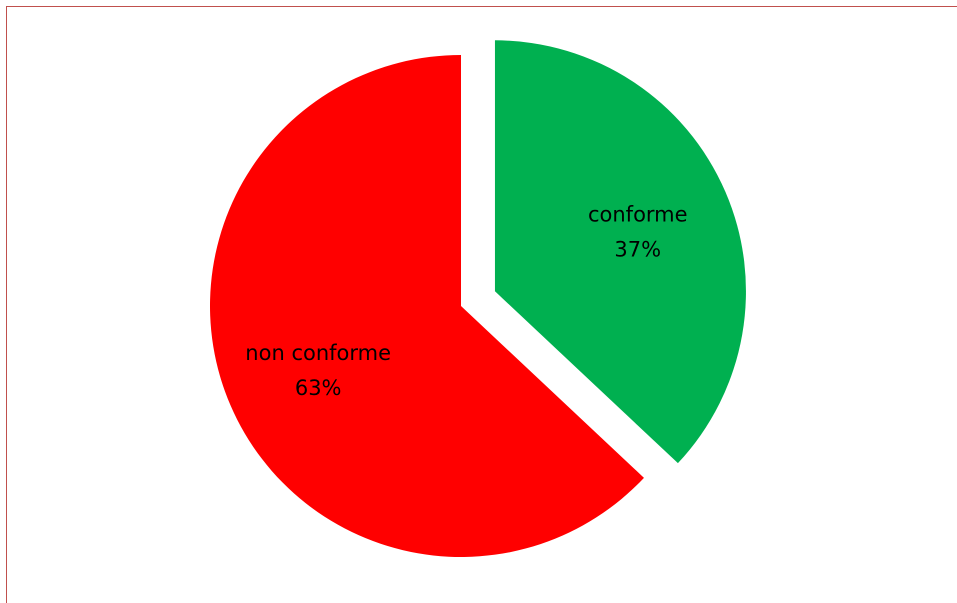 This screenshot has width=957, height=603. What do you see at coordinates (318, 388) in the screenshot?
I see `pie-label-percent: 63%` at bounding box center [318, 388].